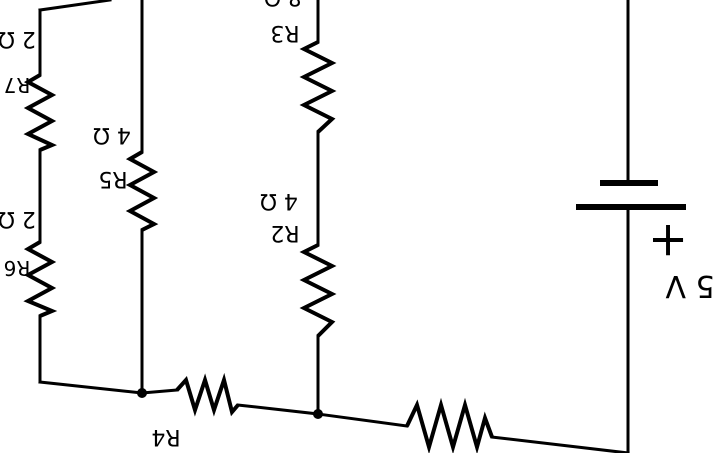 This screenshot has width=727, height=458. I want to click on battery-voltage-label: 5 V, so click(690, 285).